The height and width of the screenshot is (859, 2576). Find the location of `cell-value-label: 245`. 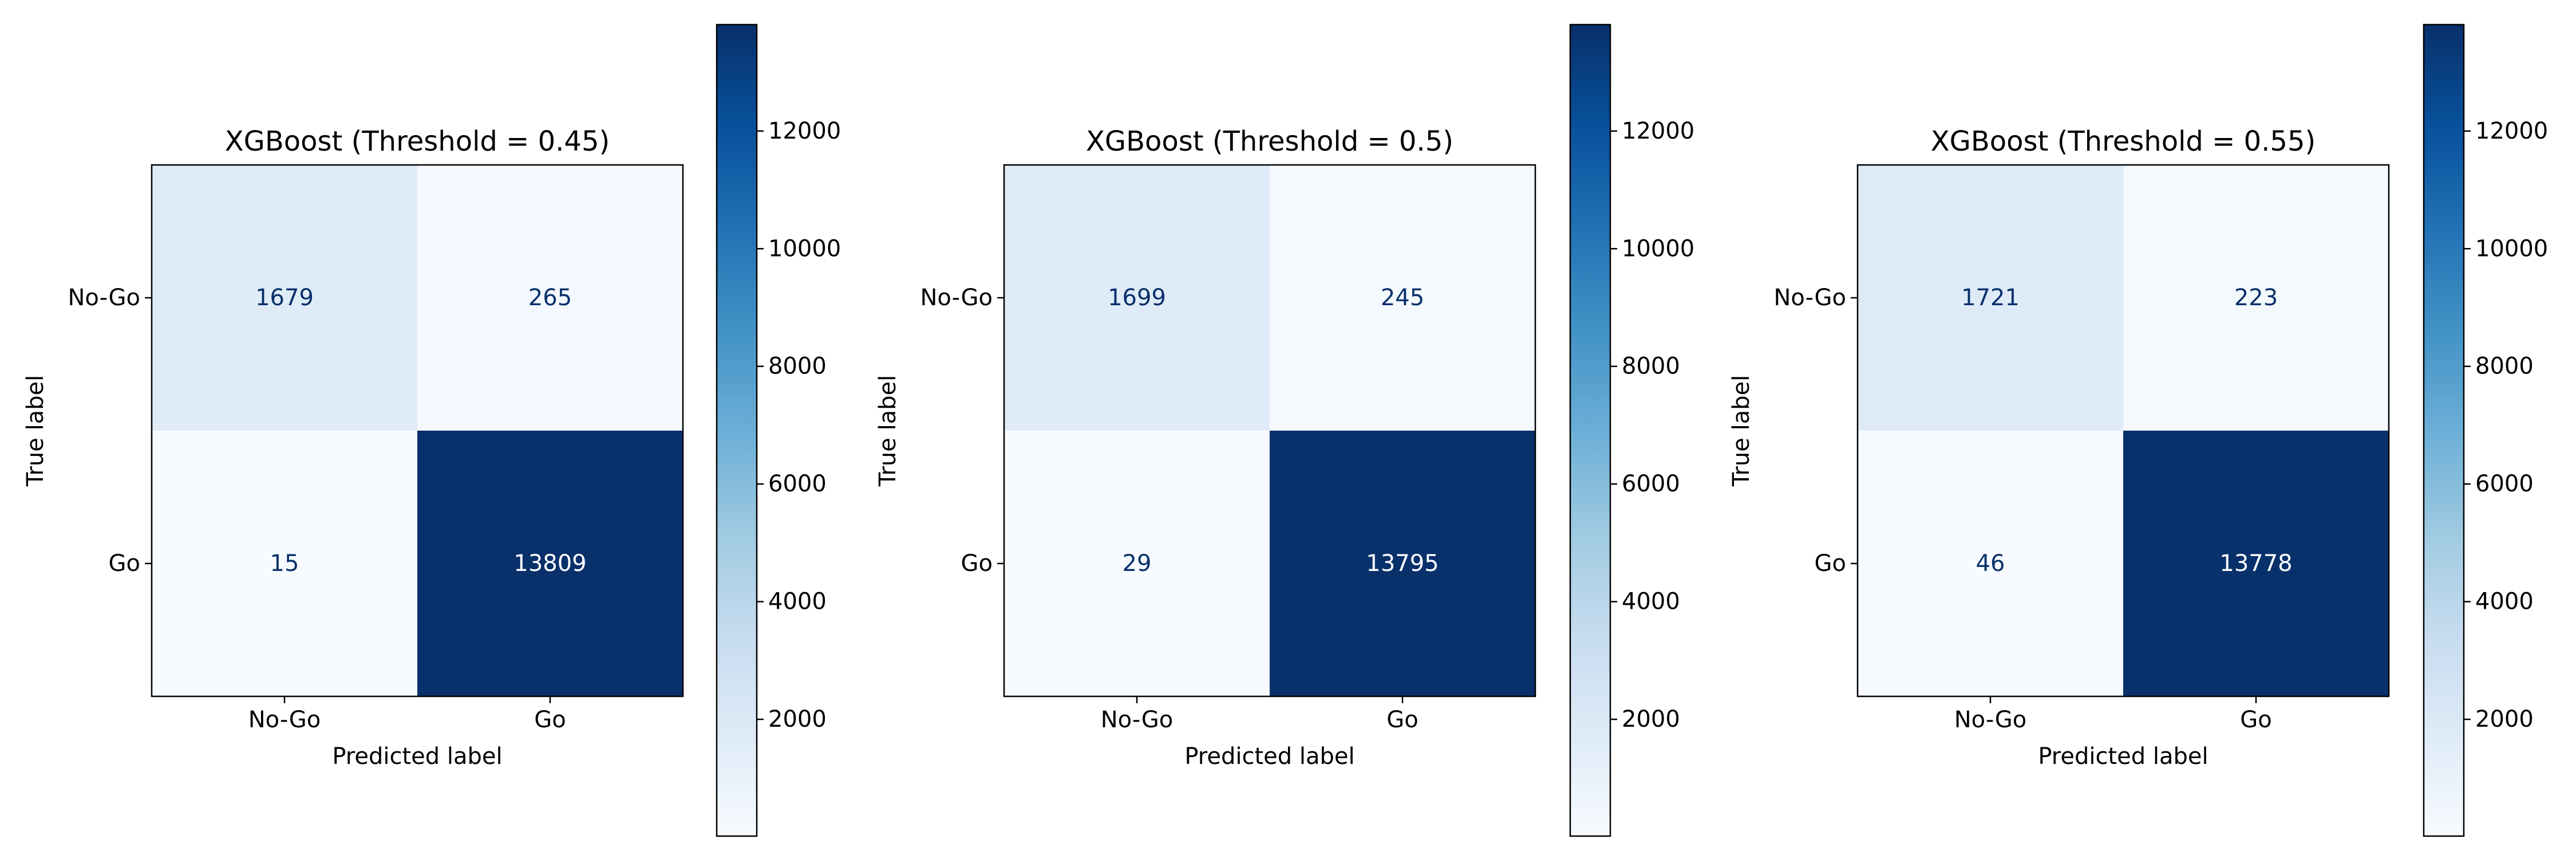

cell-value-label: 245 is located at coordinates (1402, 298).